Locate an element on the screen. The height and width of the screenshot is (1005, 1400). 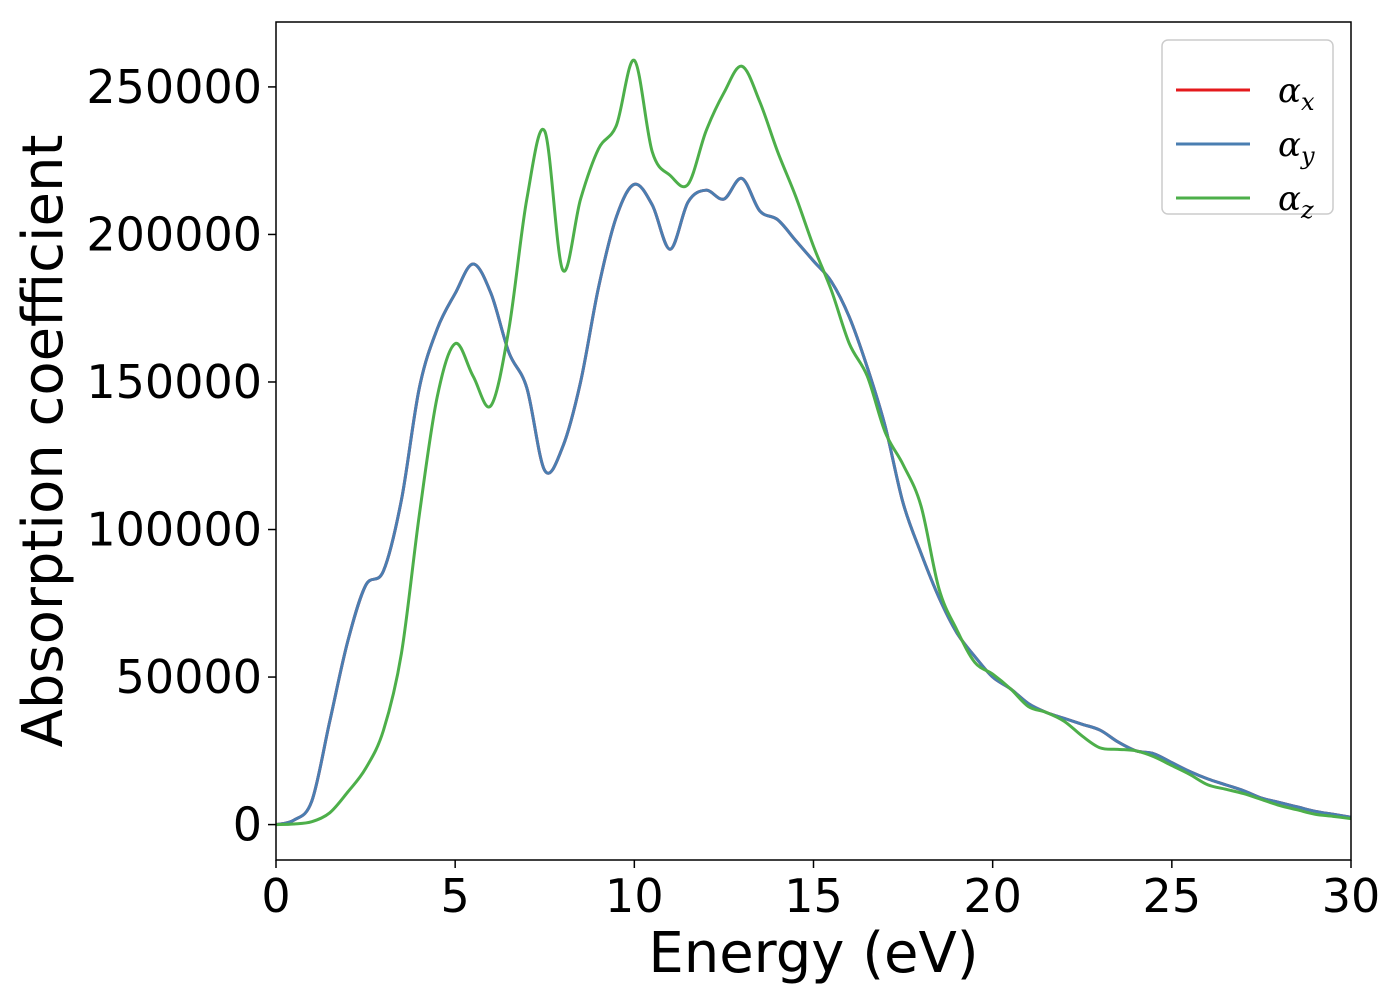
x-tick-label: 30 is located at coordinates (1351, 896).